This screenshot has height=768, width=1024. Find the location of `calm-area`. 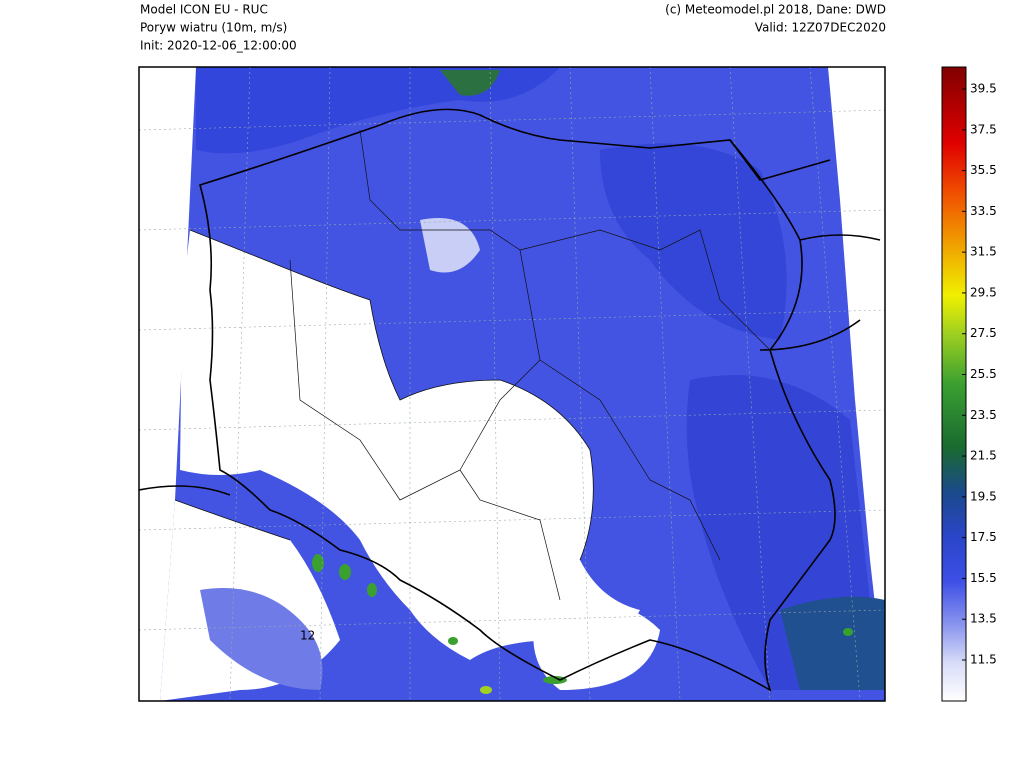

calm-area is located at coordinates (596, 644).